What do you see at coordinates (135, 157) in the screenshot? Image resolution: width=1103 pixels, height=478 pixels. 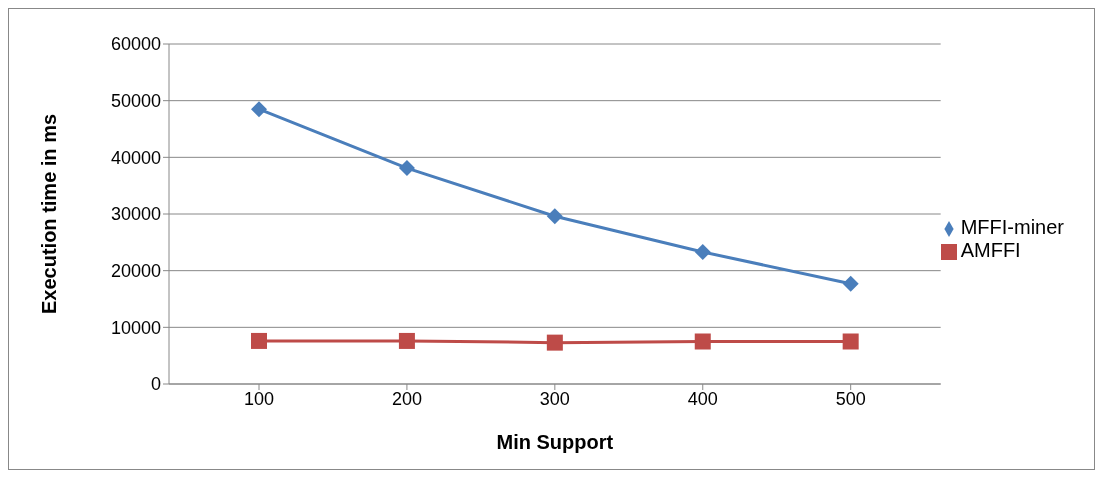 I see `y-tick-label: 40000` at bounding box center [135, 157].